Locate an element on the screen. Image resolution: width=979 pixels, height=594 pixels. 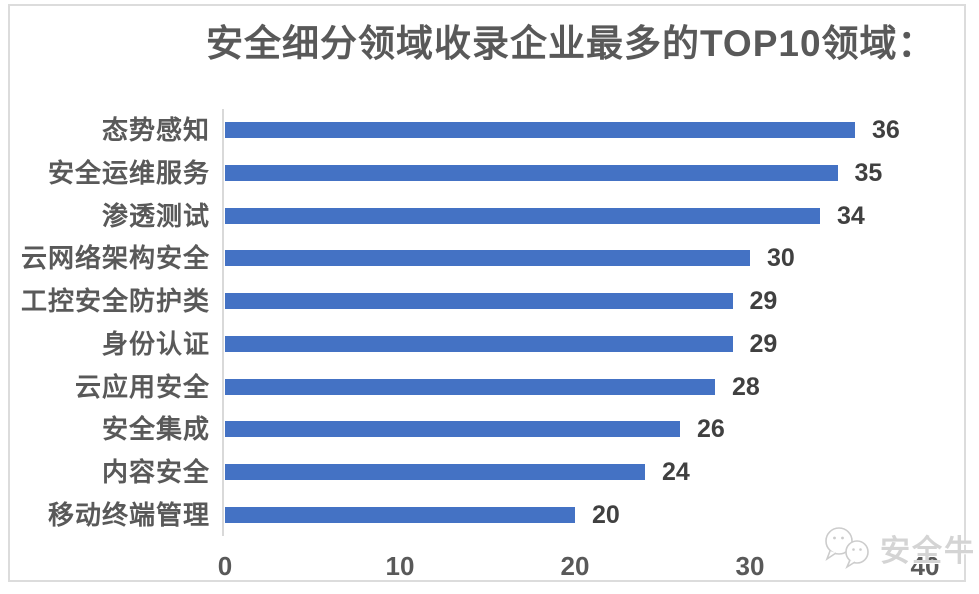
y-axis-line is located at coordinates (223, 322).